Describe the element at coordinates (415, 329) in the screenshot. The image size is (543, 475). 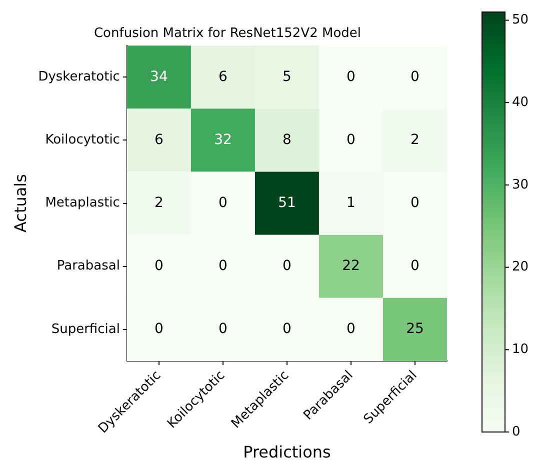
I see `data-label: 25` at that location.